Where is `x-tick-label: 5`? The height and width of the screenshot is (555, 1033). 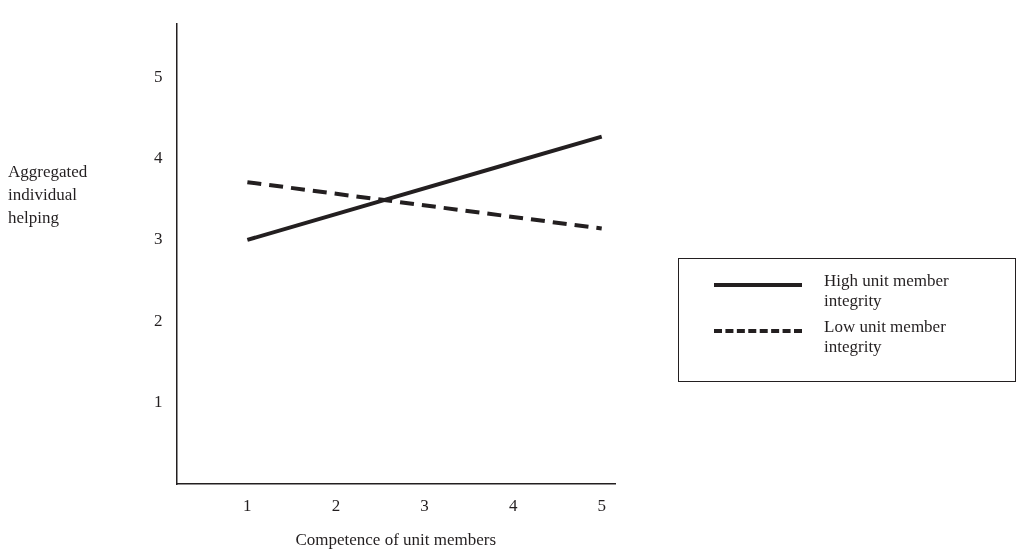
x-tick-label: 5 is located at coordinates (601, 505).